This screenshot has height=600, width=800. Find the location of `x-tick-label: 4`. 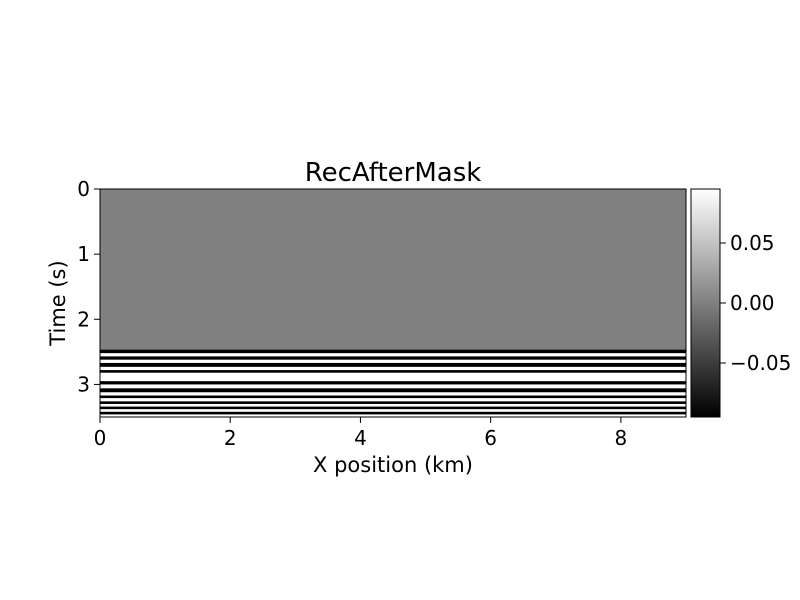

x-tick-label: 4 is located at coordinates (360, 438).